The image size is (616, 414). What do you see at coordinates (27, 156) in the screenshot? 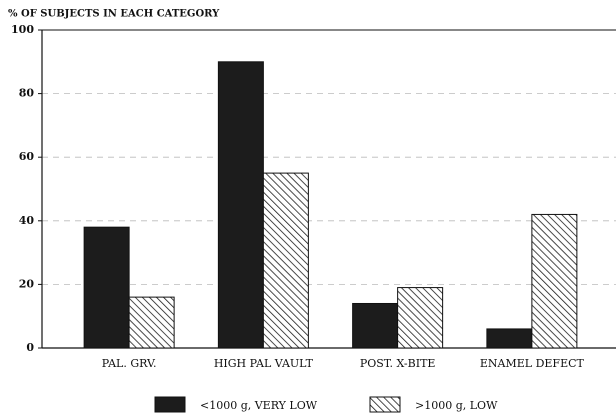
I see `y-tick-label: 60` at bounding box center [27, 156].